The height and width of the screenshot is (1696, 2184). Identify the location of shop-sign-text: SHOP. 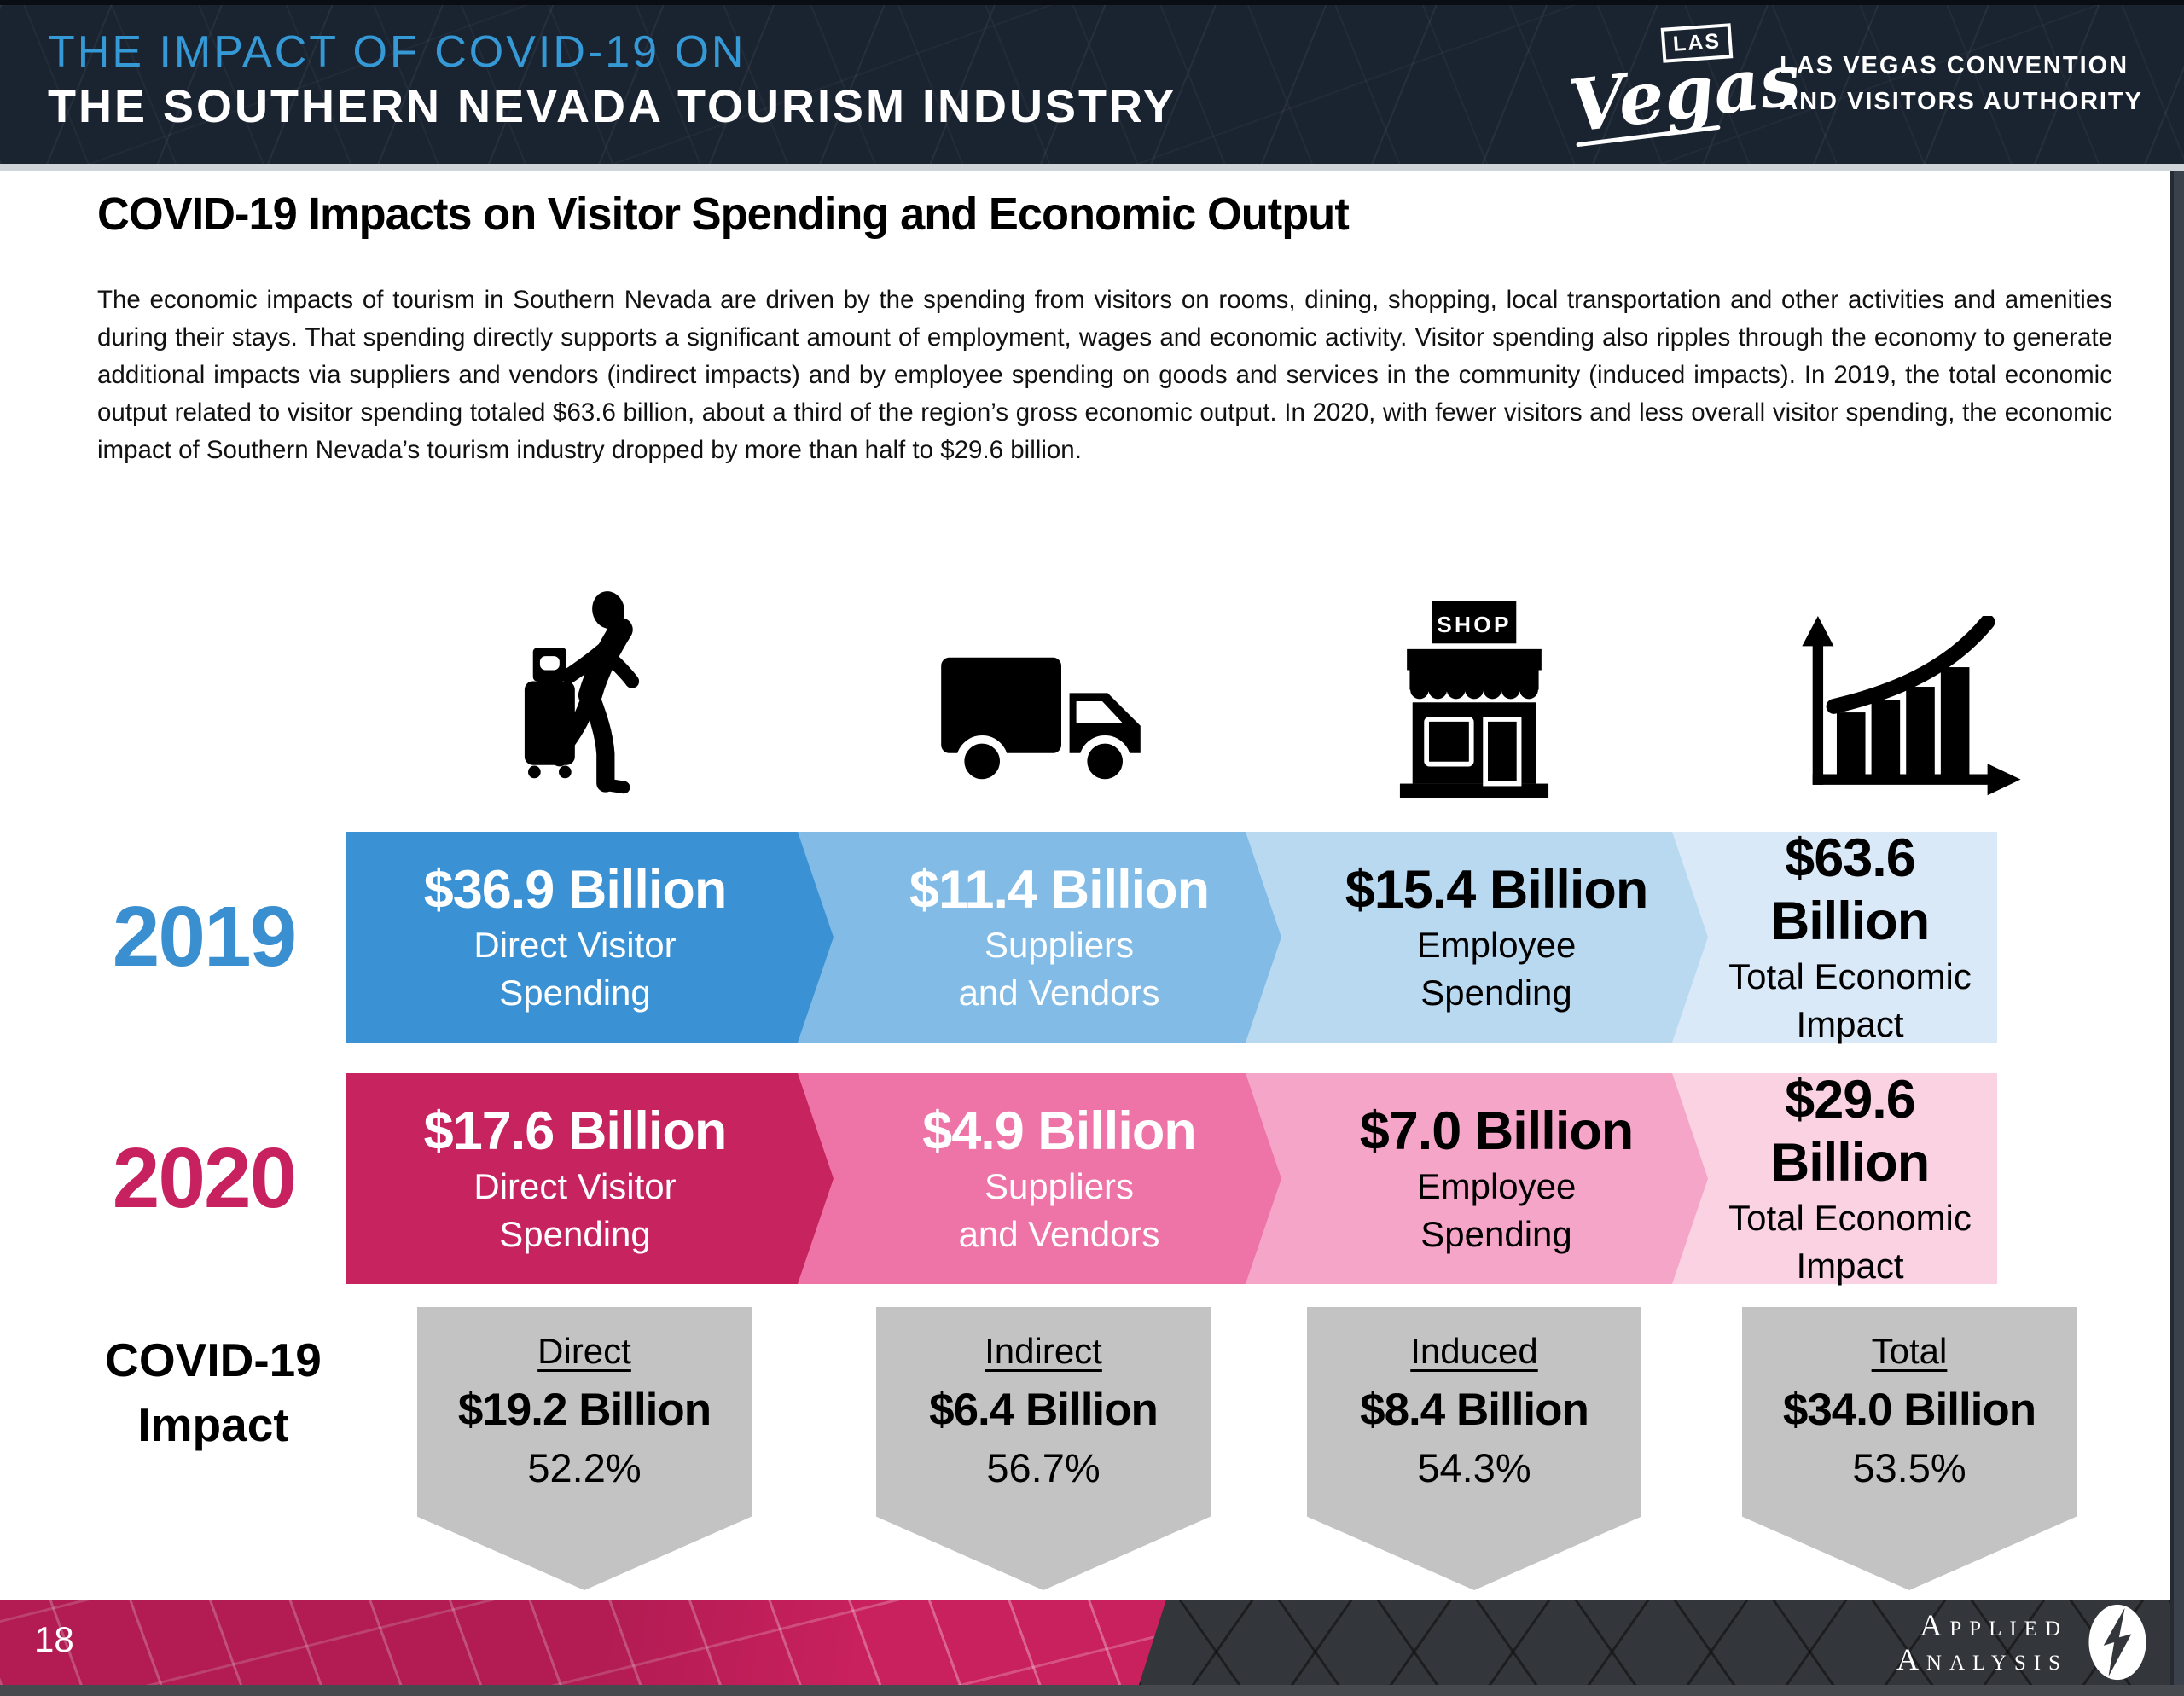
(1475, 625).